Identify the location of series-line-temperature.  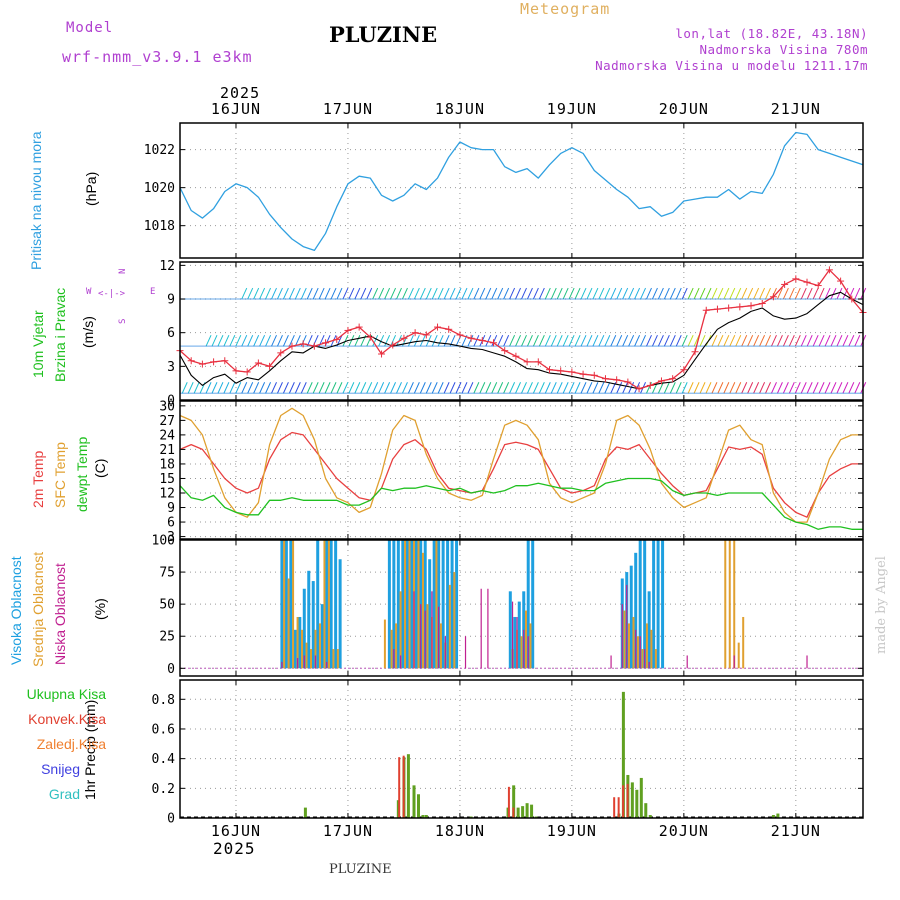
(521, 474).